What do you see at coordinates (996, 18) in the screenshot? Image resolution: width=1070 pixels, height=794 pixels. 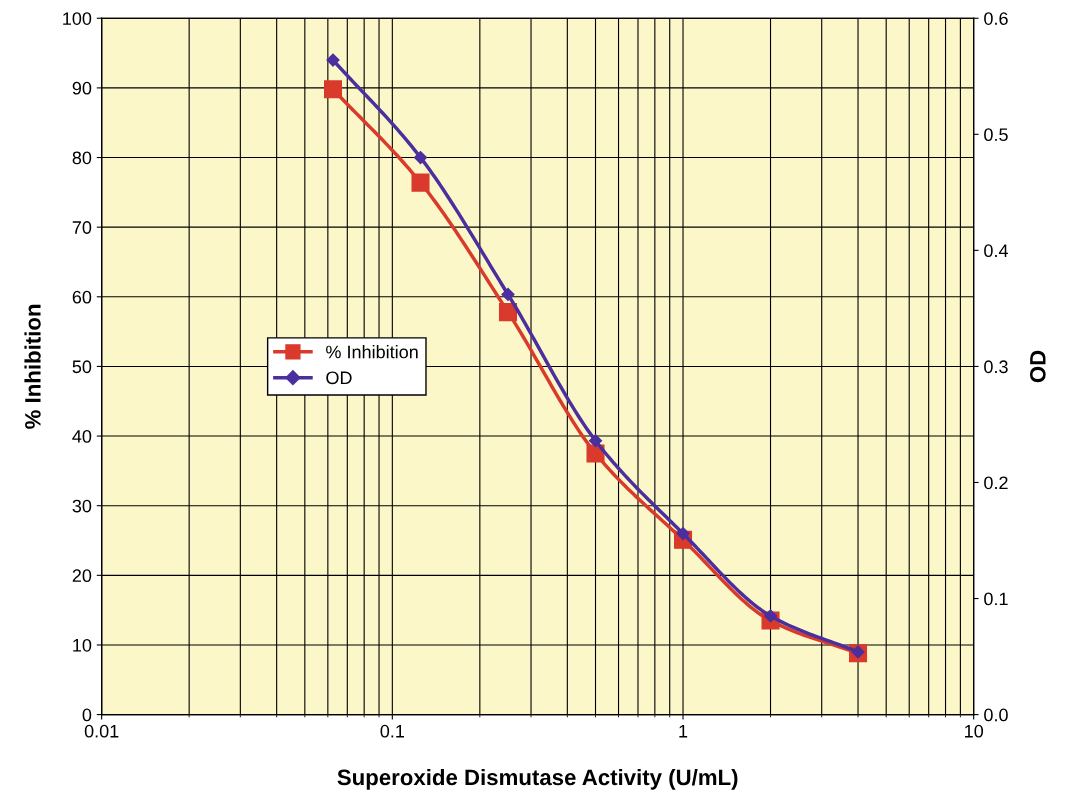 I see `y2-tick-label: 0.6` at bounding box center [996, 18].